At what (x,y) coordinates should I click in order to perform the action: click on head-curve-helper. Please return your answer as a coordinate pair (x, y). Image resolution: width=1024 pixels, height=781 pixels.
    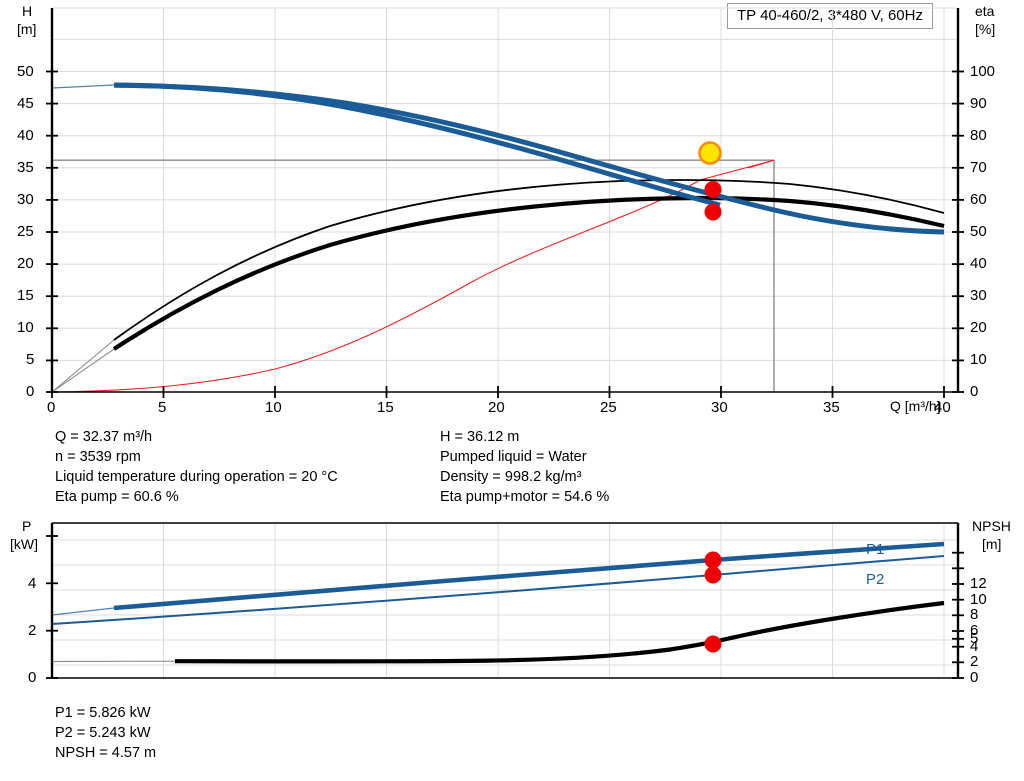
    Looking at the image, I should click on (444, 137).